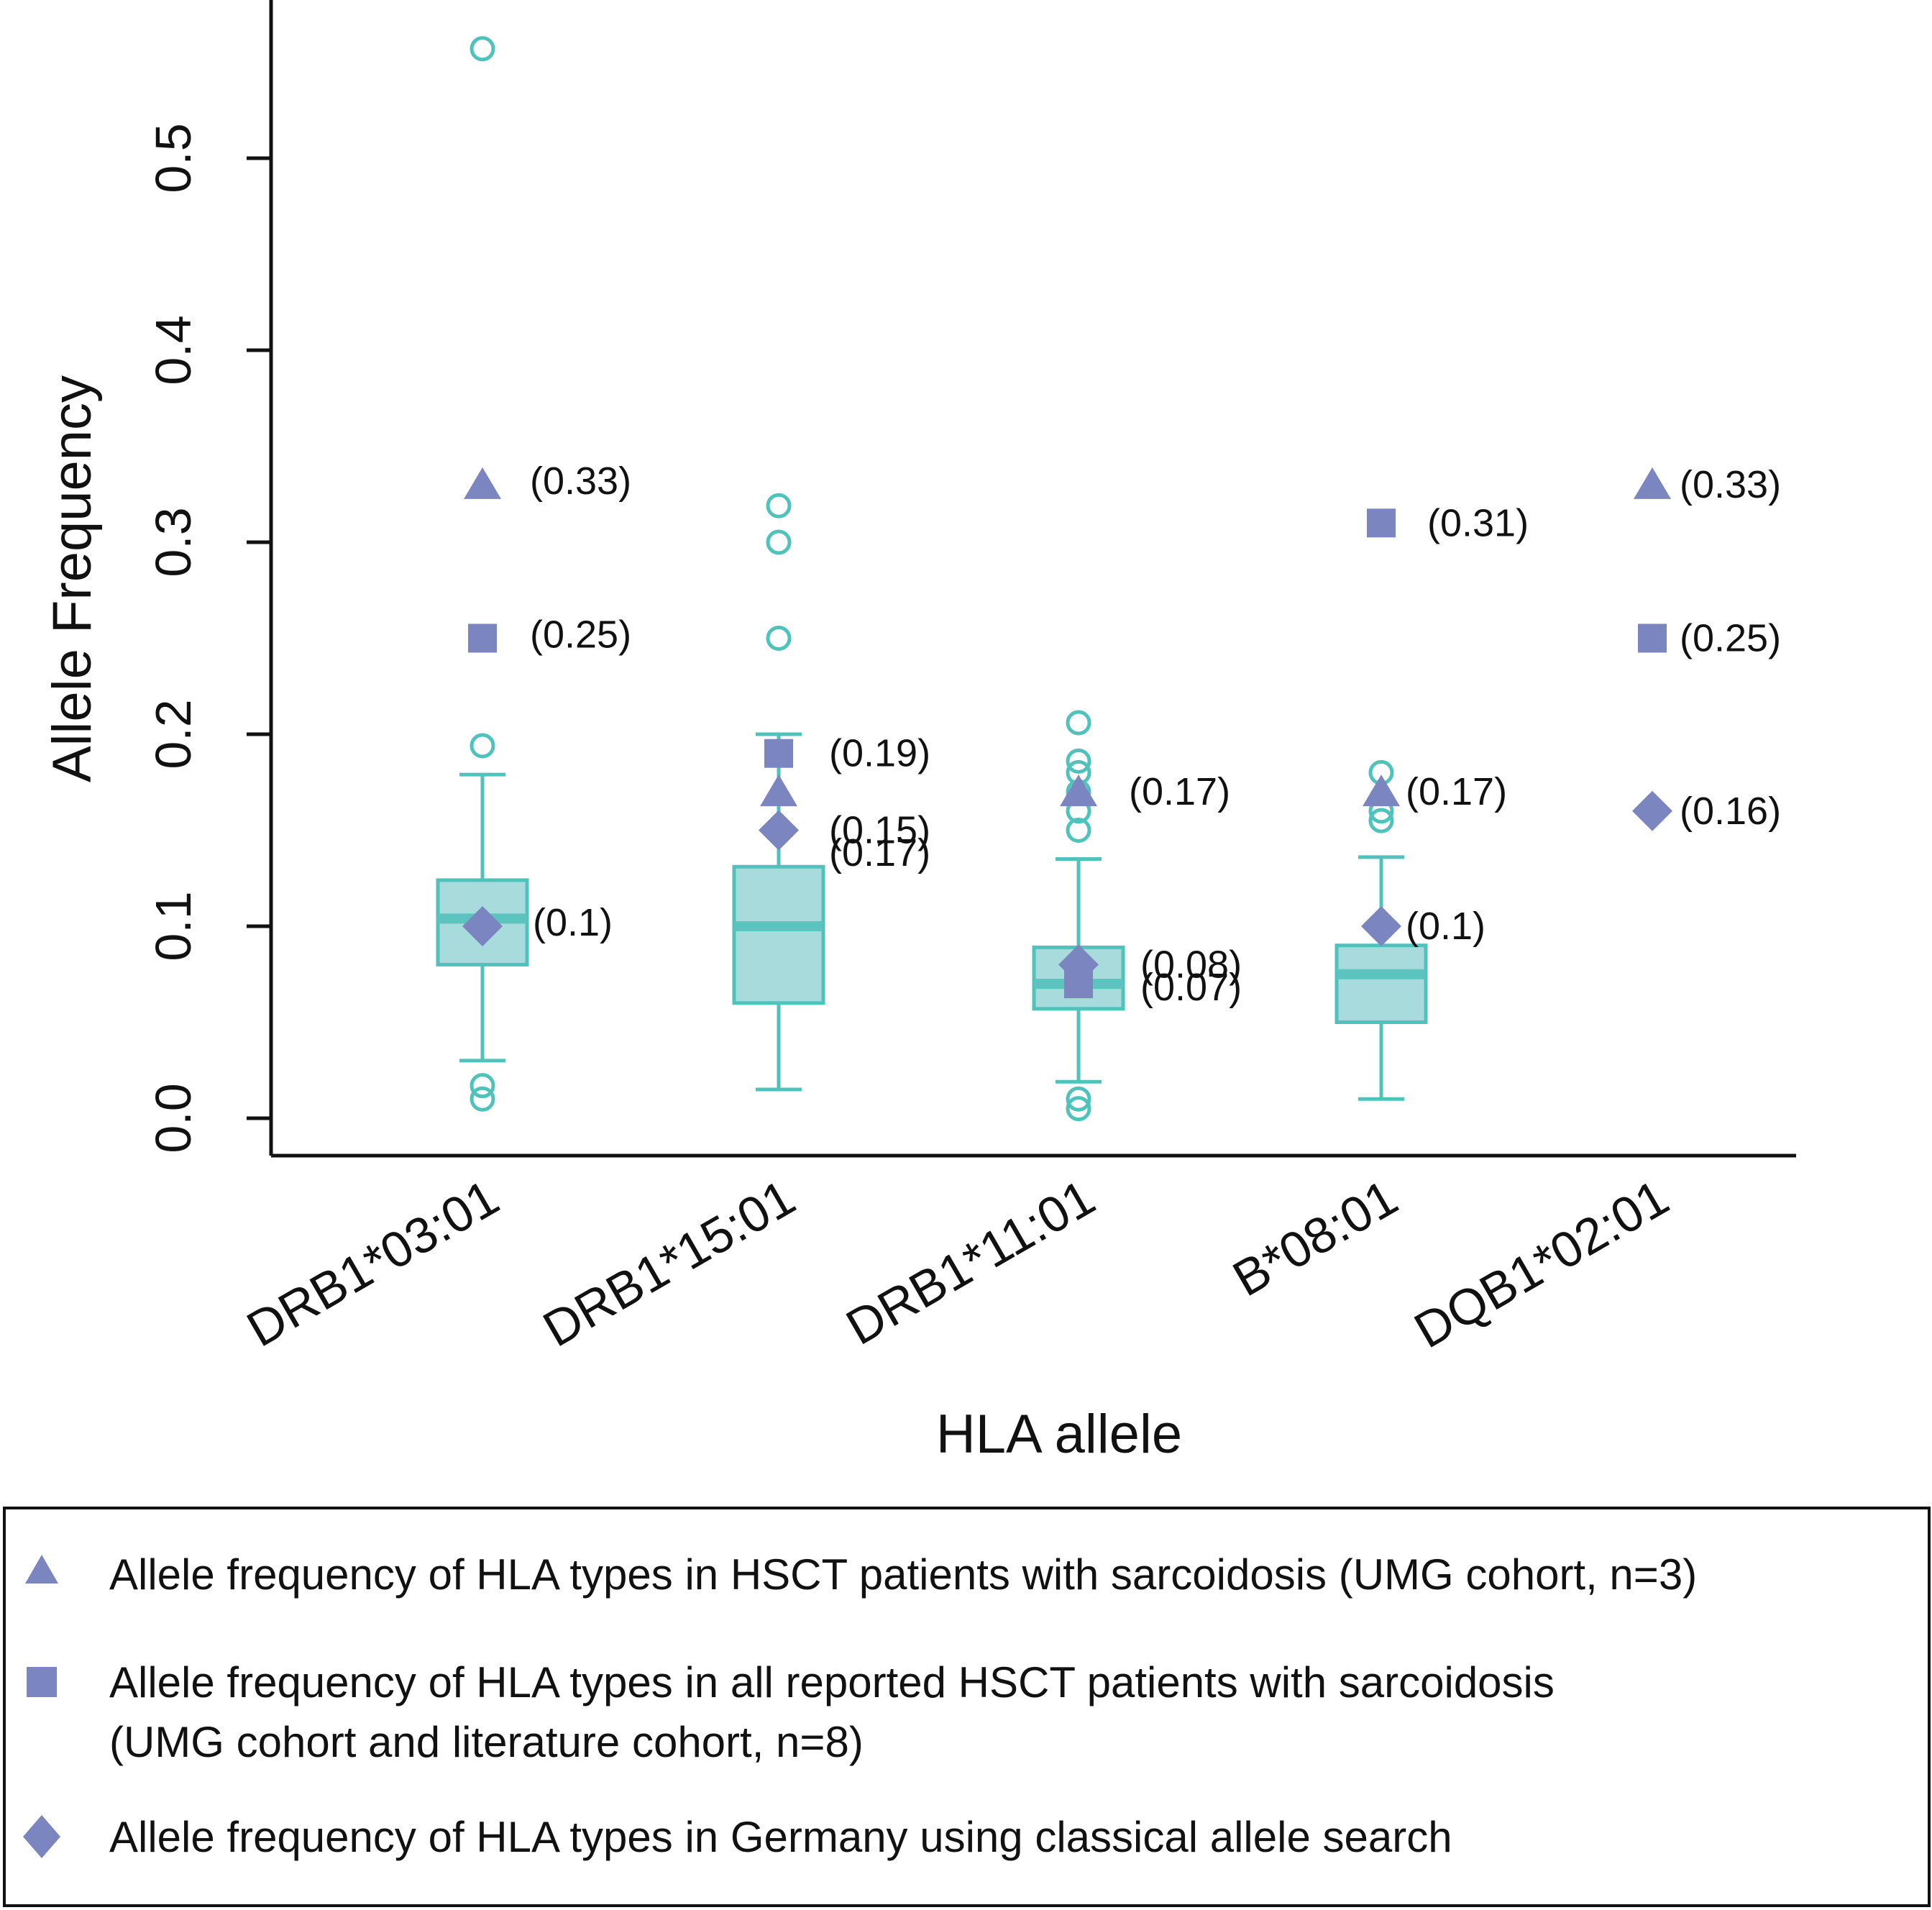  What do you see at coordinates (72, 578) in the screenshot?
I see `y-axis-title: Allele Frequency` at bounding box center [72, 578].